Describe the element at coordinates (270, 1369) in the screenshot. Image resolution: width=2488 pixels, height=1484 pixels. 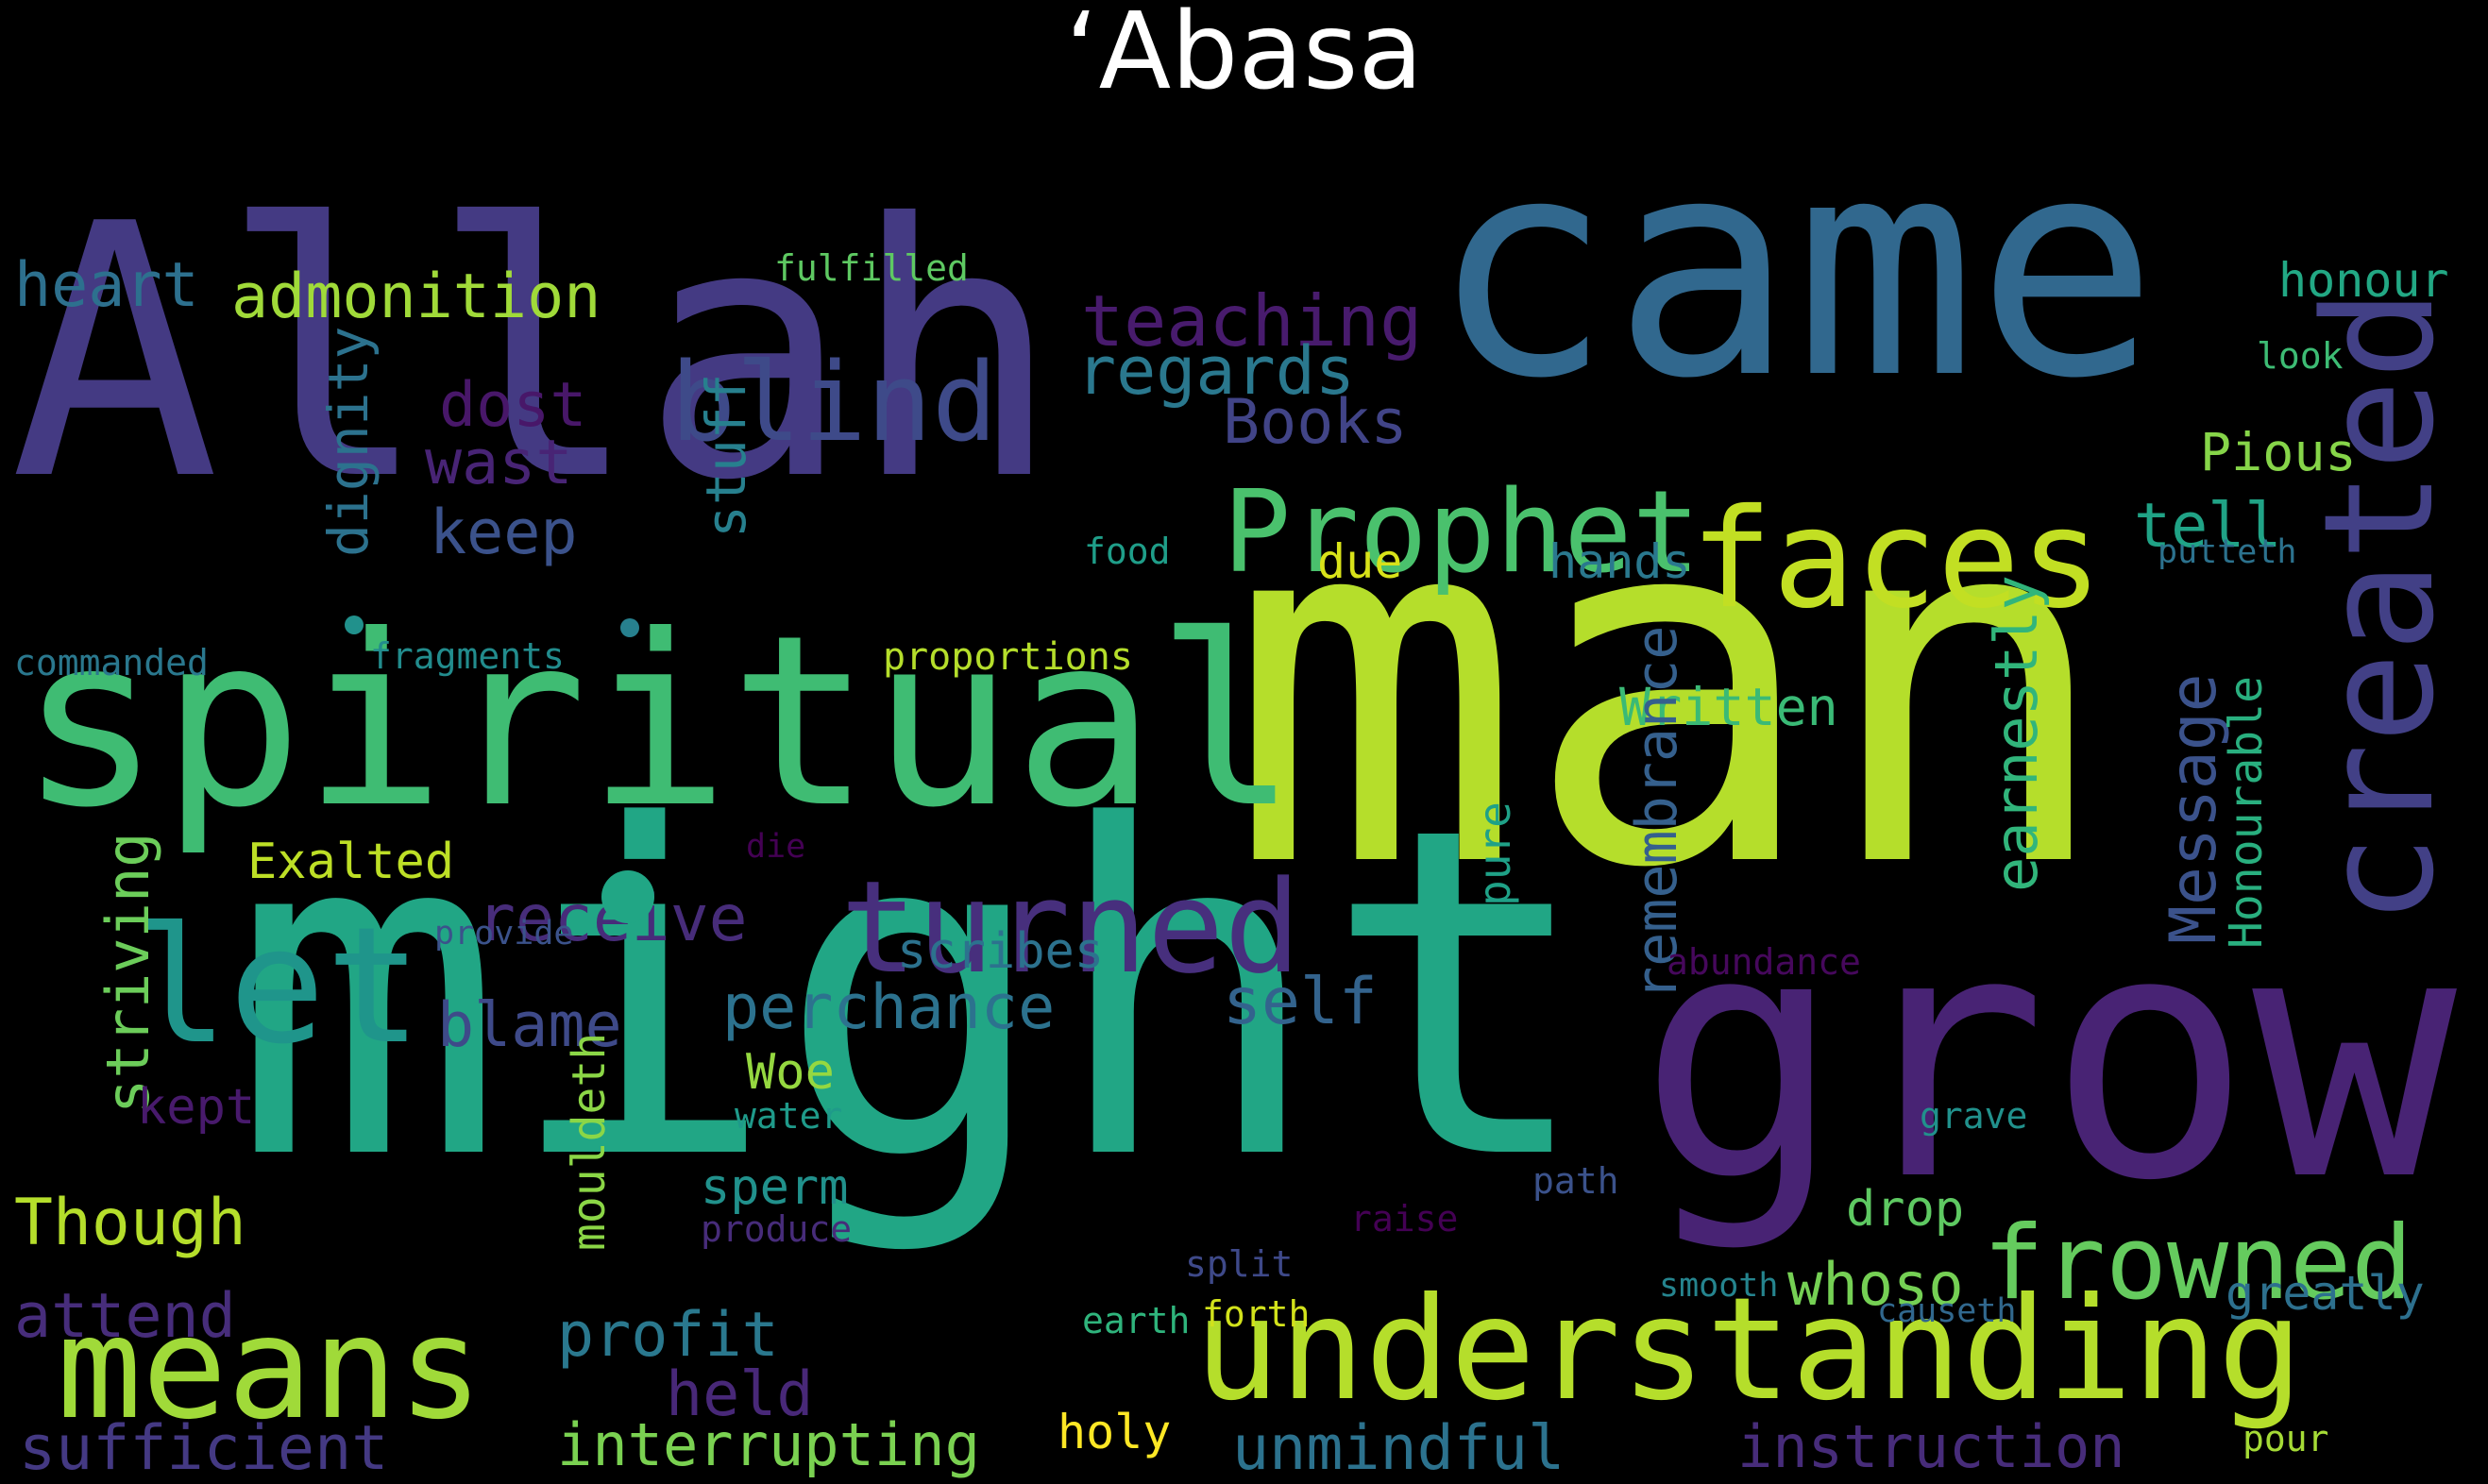
I see `cloud-word-means: means` at that location.